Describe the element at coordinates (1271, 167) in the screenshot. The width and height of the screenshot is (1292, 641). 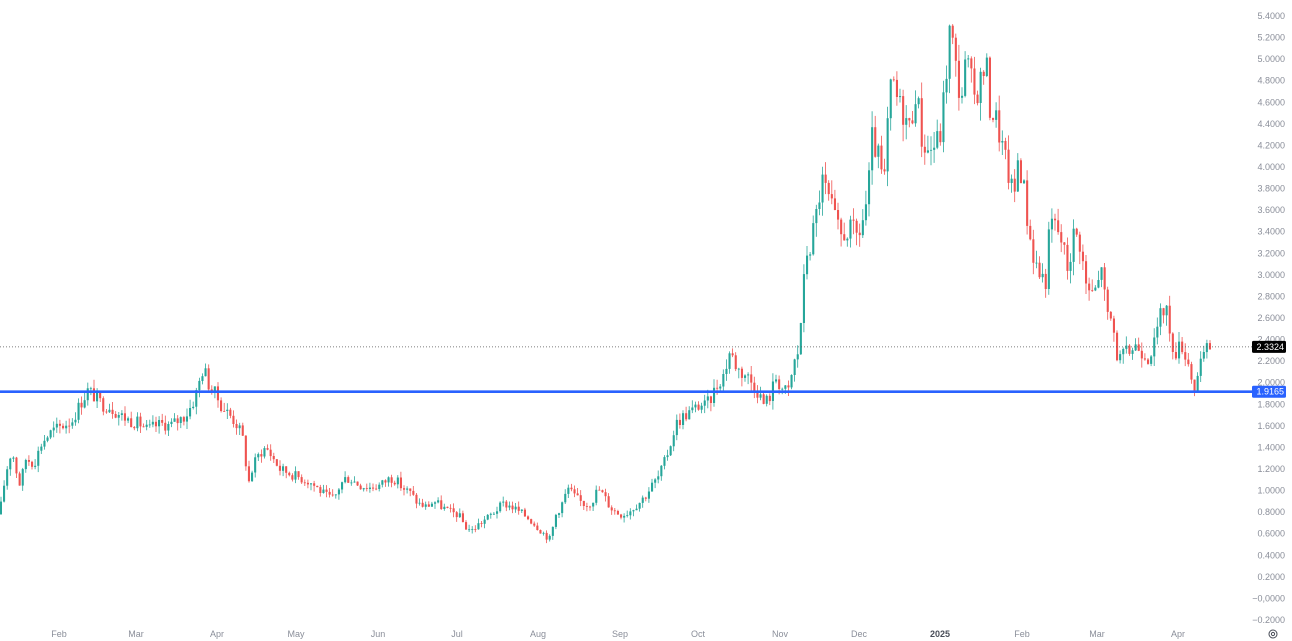
I see `y-tick-label: 4.0000` at that location.